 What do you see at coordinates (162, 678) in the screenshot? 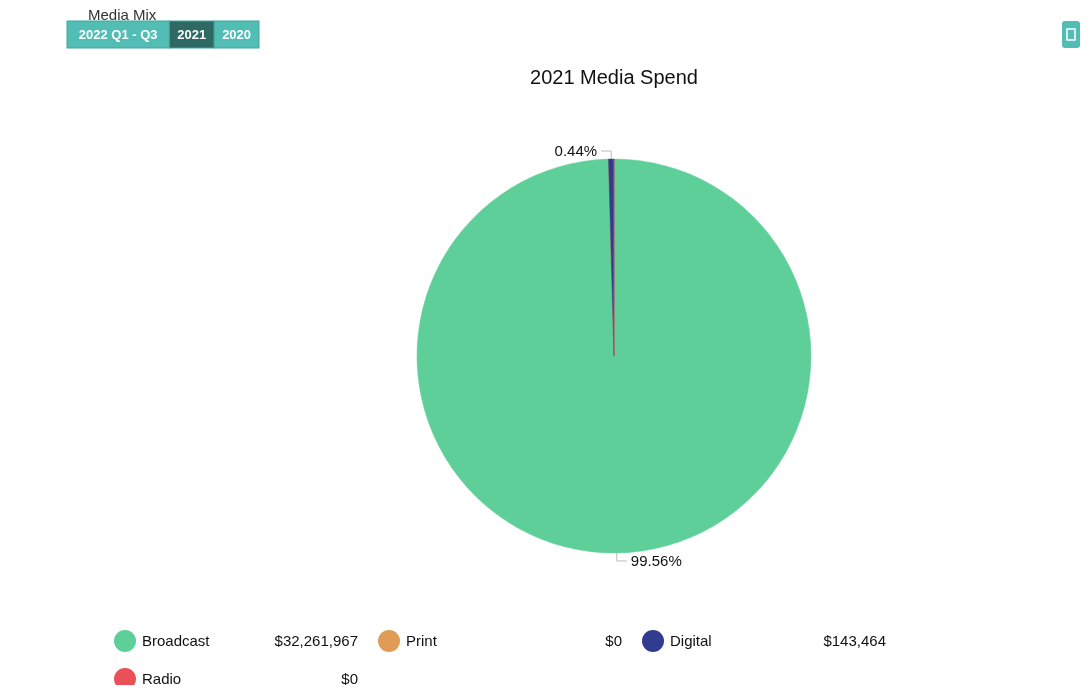
I see `legend-label: Radio` at bounding box center [162, 678].